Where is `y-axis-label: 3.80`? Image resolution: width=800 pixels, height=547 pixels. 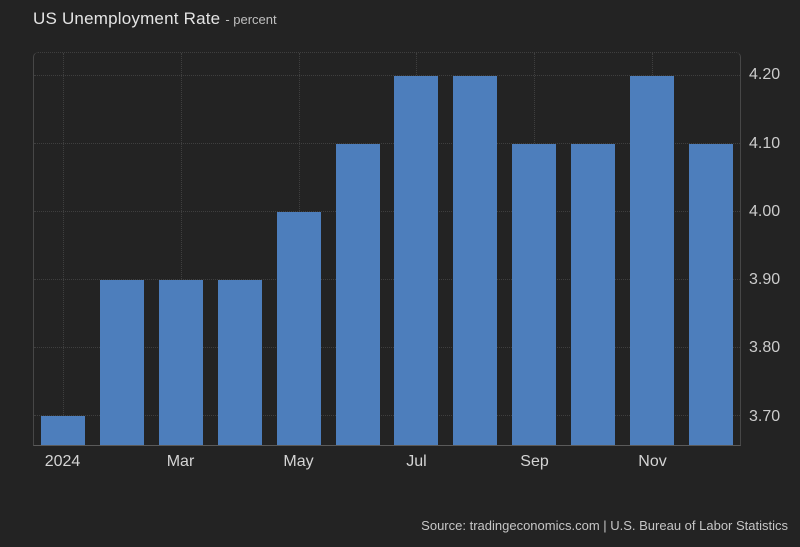 y-axis-label: 3.80 is located at coordinates (765, 348).